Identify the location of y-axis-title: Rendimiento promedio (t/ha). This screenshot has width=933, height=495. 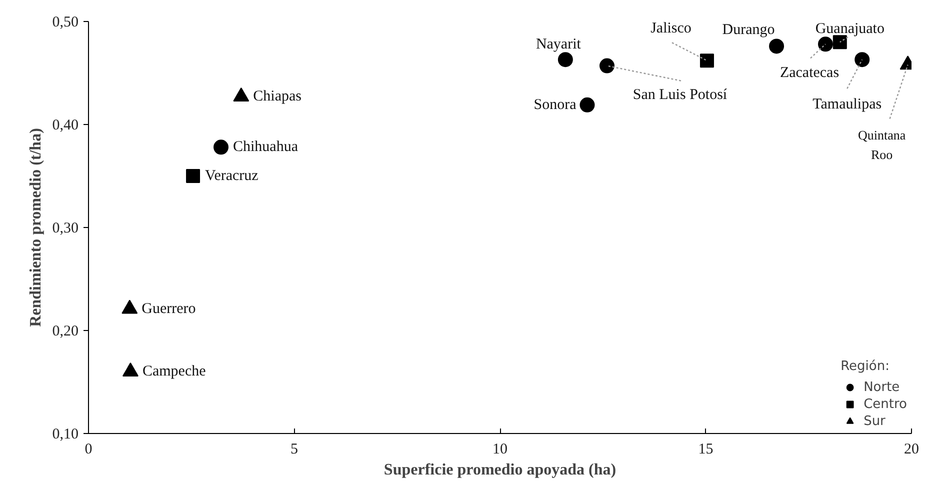
(35, 227).